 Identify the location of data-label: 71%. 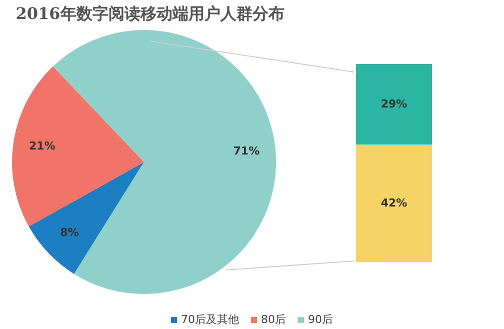
(246, 151).